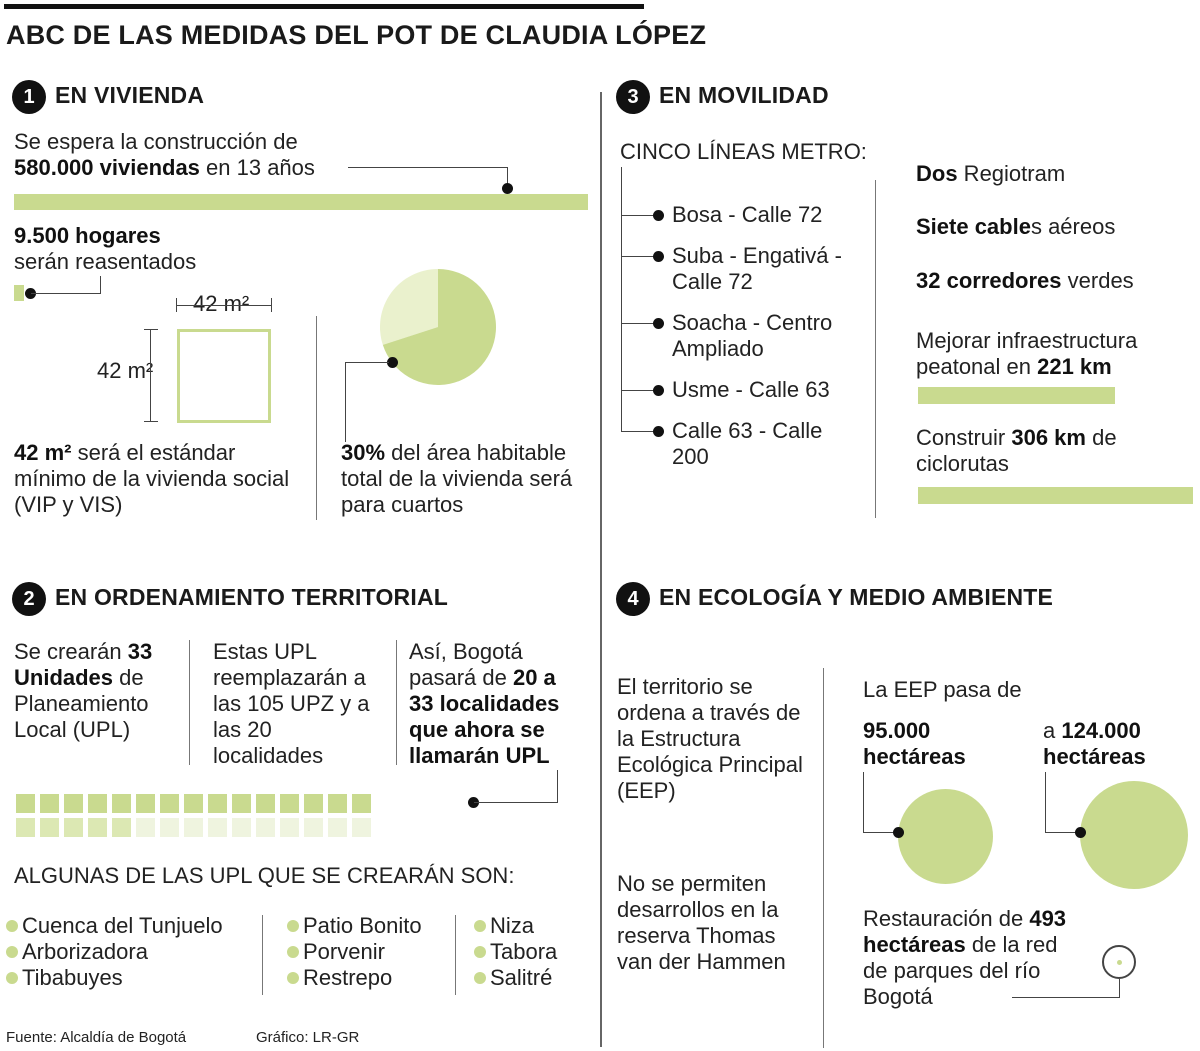  I want to click on grid-marker, so click(473, 802).